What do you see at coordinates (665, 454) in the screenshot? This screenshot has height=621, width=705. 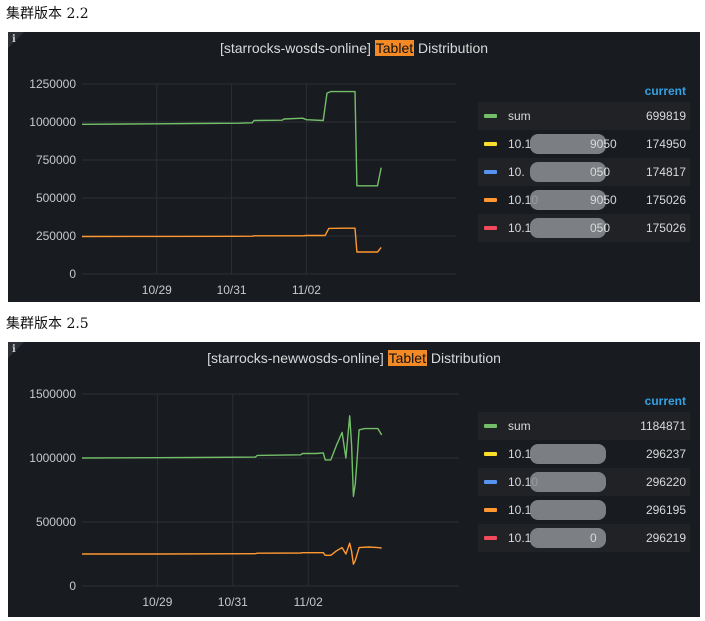 I see `legend-current-value: 296237` at bounding box center [665, 454].